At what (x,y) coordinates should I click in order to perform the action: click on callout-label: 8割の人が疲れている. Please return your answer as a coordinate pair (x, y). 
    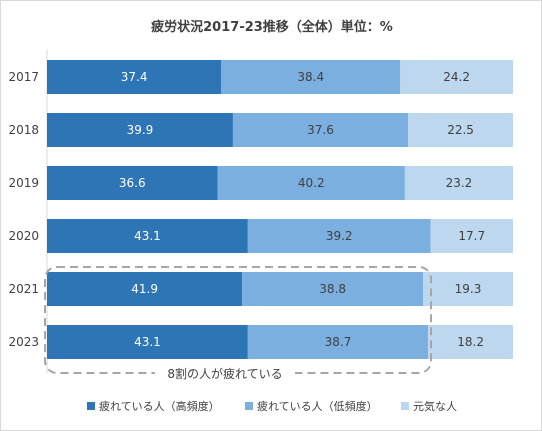
    Looking at the image, I should click on (224, 373).